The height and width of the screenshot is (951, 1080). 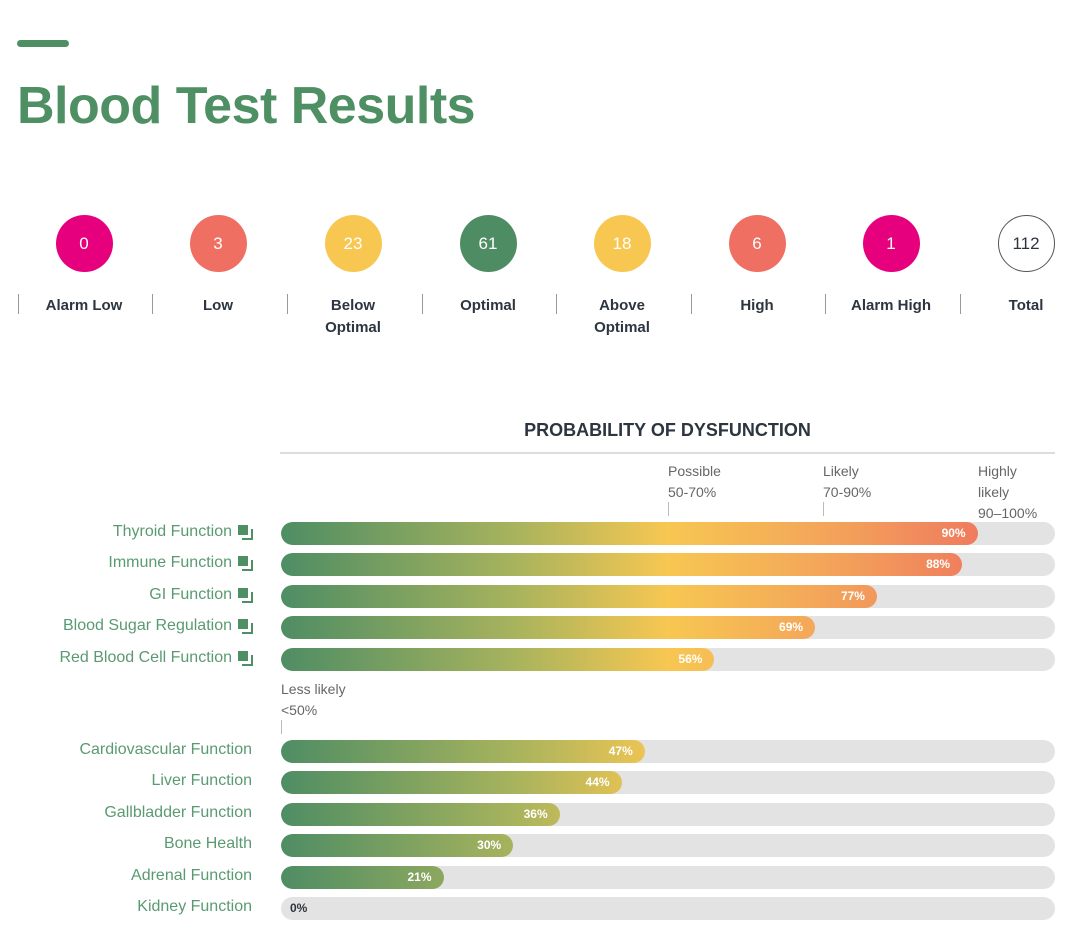 What do you see at coordinates (847, 482) in the screenshot?
I see `zone-likely: Likely 70-90%` at bounding box center [847, 482].